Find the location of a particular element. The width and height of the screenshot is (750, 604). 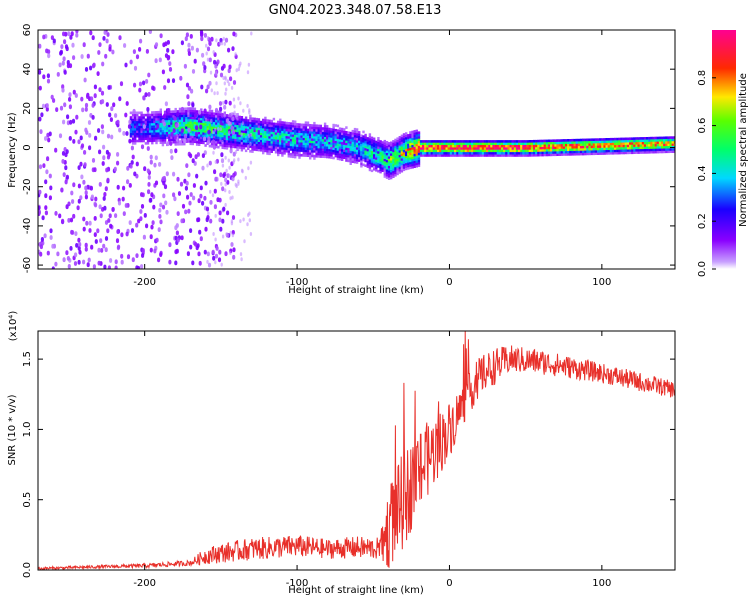

spectrogram-y-tick-label: 20 is located at coordinates (27, 108).